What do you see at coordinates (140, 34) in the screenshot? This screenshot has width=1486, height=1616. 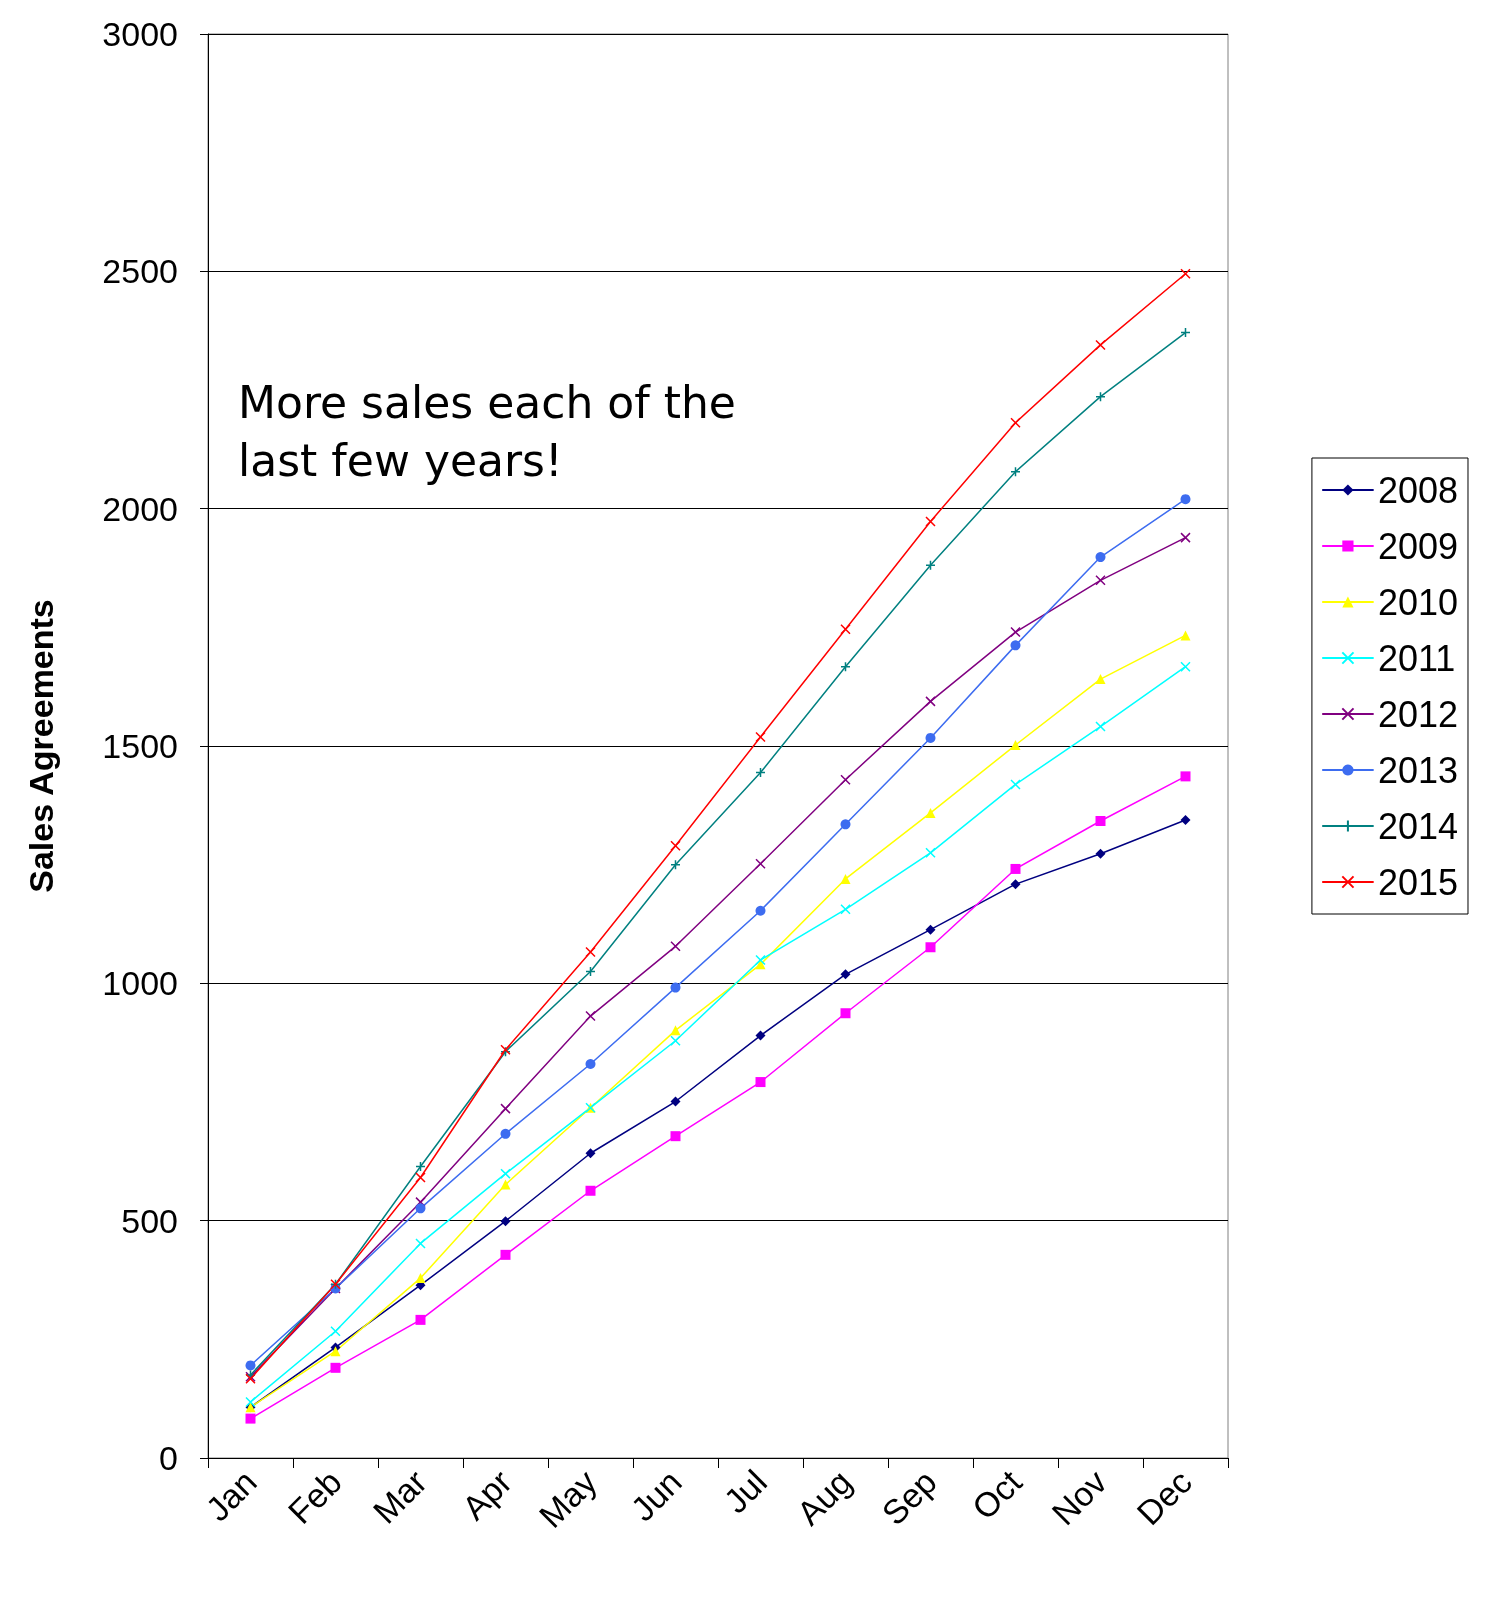 I see `y-tick-label: 3000` at bounding box center [140, 34].